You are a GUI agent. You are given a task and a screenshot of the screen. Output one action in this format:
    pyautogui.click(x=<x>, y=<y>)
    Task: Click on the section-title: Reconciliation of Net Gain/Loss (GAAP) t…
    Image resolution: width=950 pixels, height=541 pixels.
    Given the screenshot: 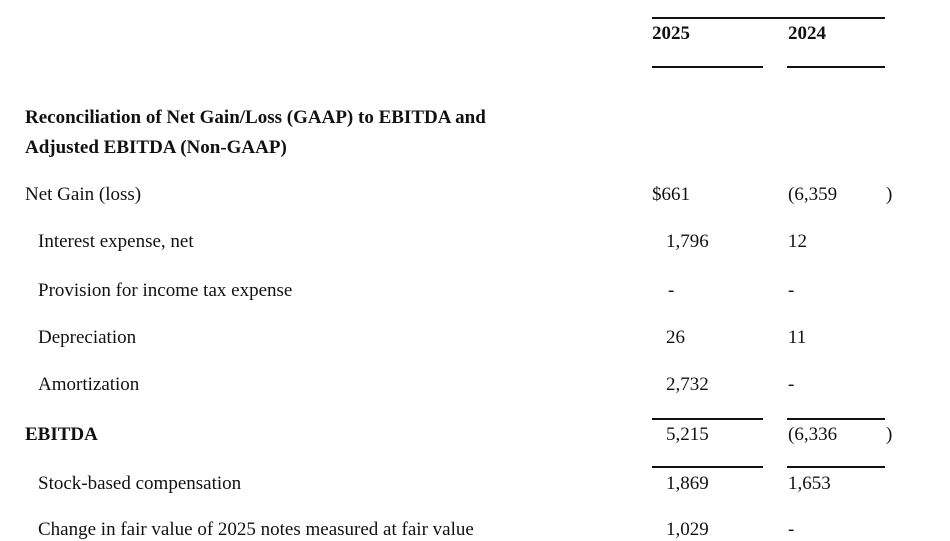 What is the action you would take?
    pyautogui.click(x=255, y=117)
    